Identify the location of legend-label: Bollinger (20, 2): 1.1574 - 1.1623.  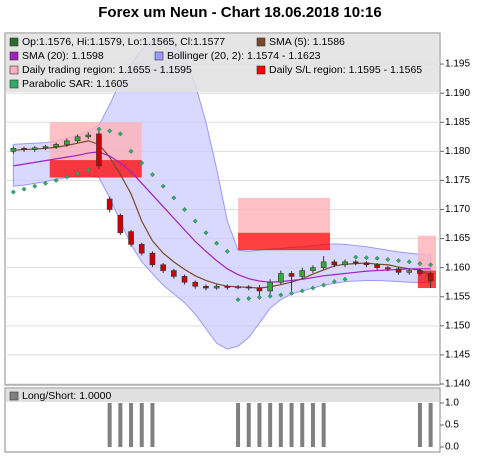
(244, 56).